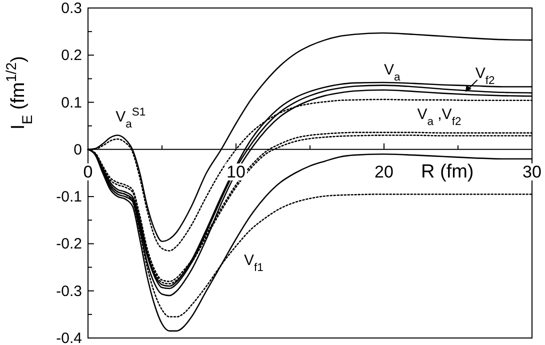  I want to click on annotation: V$_{f2}$, so click(485, 75).